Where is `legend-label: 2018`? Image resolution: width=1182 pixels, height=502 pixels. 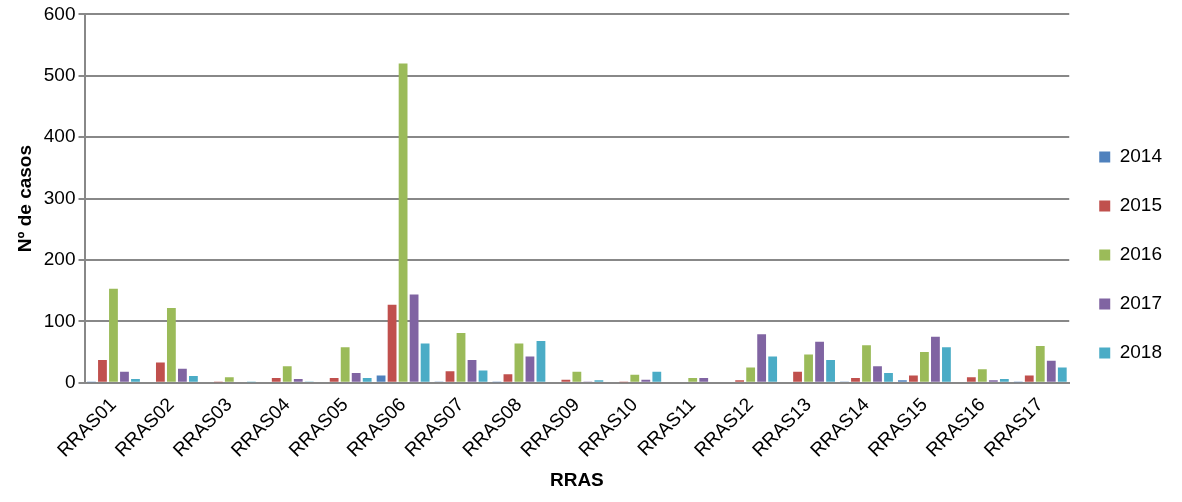 legend-label: 2018 is located at coordinates (1141, 352).